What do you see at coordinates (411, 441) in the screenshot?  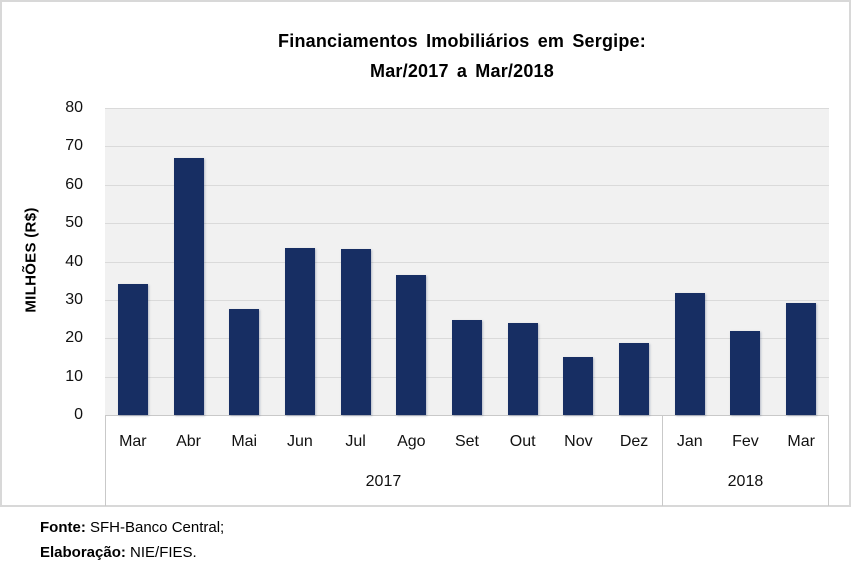 I see `x-label-ago-5: Ago` at bounding box center [411, 441].